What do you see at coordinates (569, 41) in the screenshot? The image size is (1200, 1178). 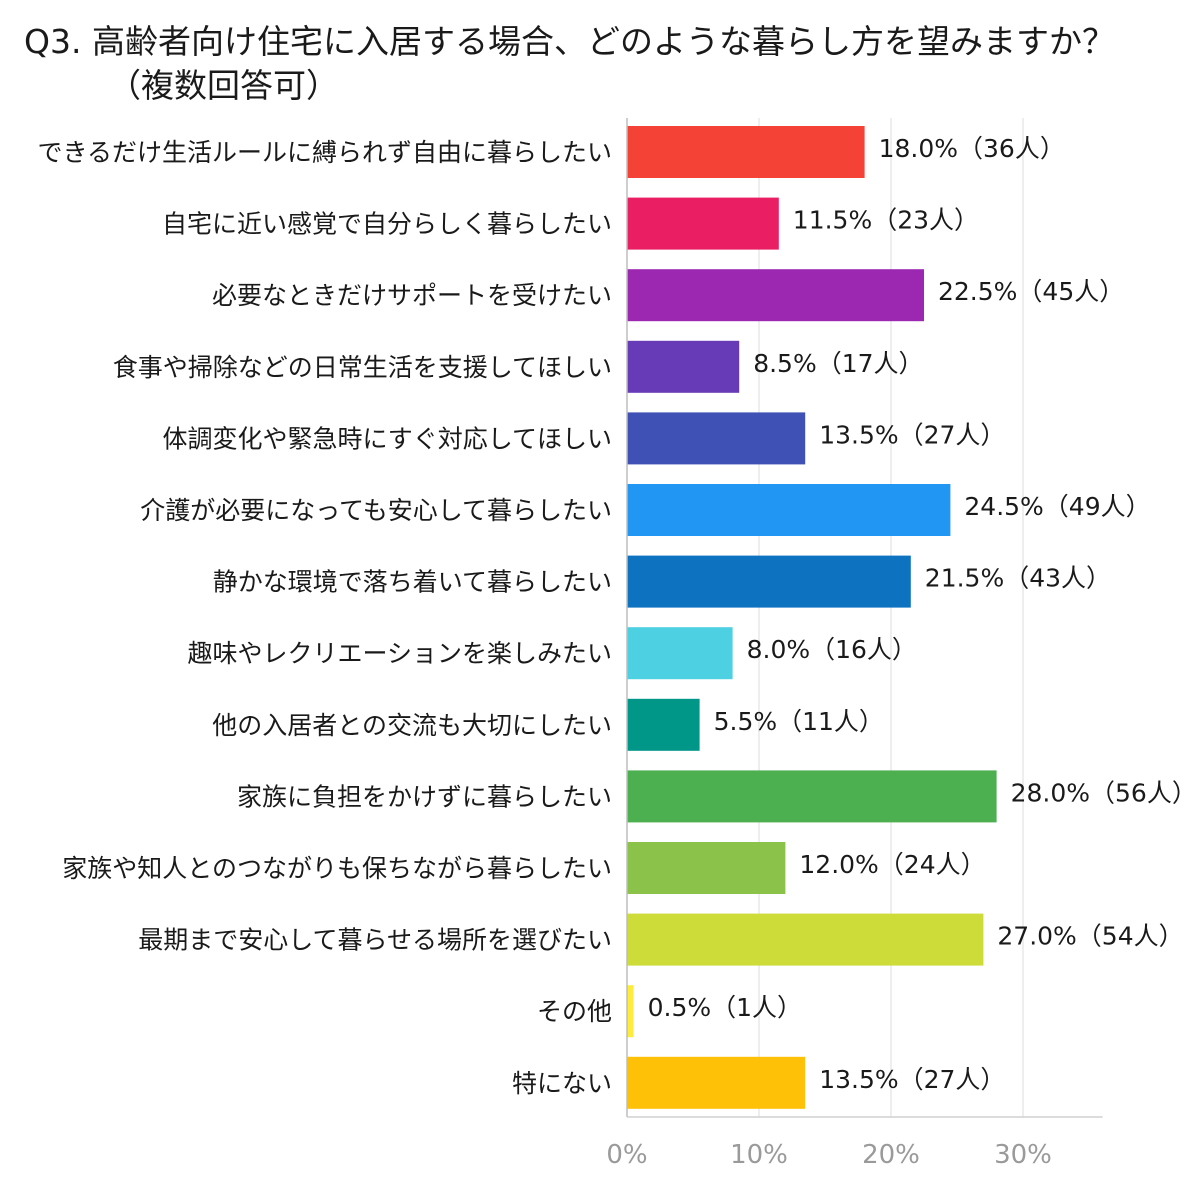 I see `chart-title-line1: Q3. 高齢者向け住宅に入居する場合、どのような暮らし方を望みますか？` at bounding box center [569, 41].